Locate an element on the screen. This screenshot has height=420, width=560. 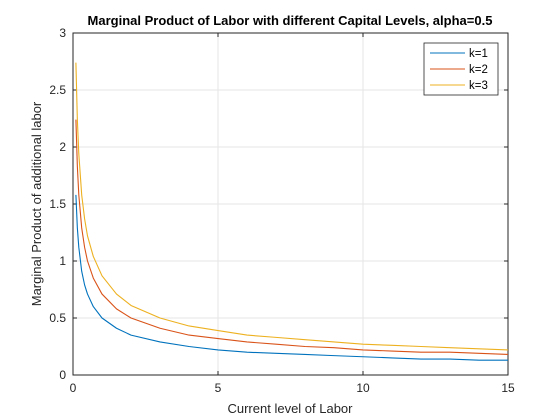
y-tick-label: 0.5 is located at coordinates (57, 318).